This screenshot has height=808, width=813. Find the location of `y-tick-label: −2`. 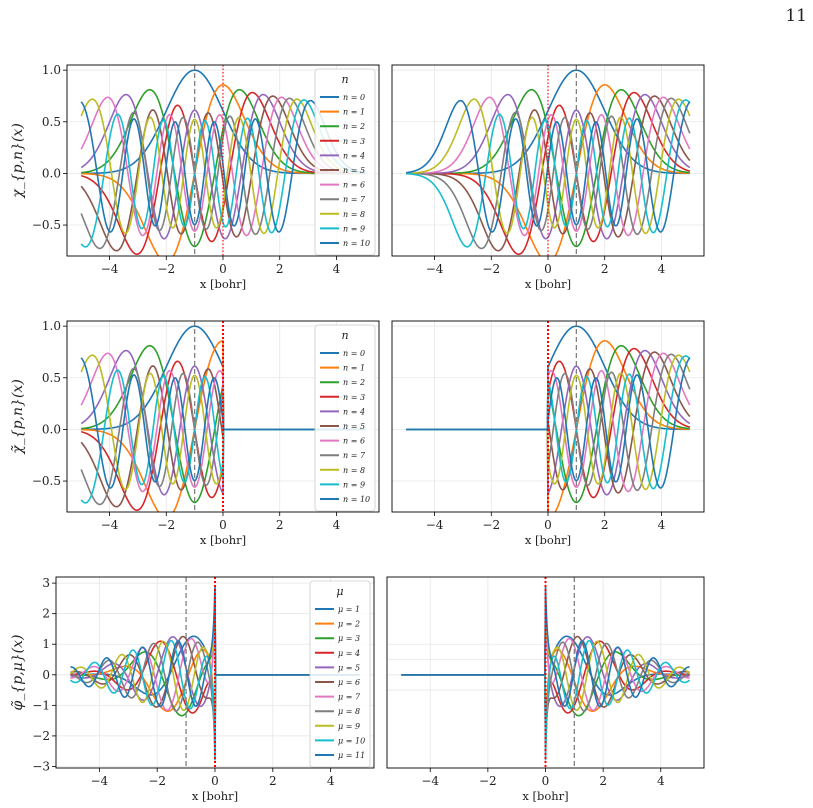

y-tick-label: −2 is located at coordinates (41, 736).